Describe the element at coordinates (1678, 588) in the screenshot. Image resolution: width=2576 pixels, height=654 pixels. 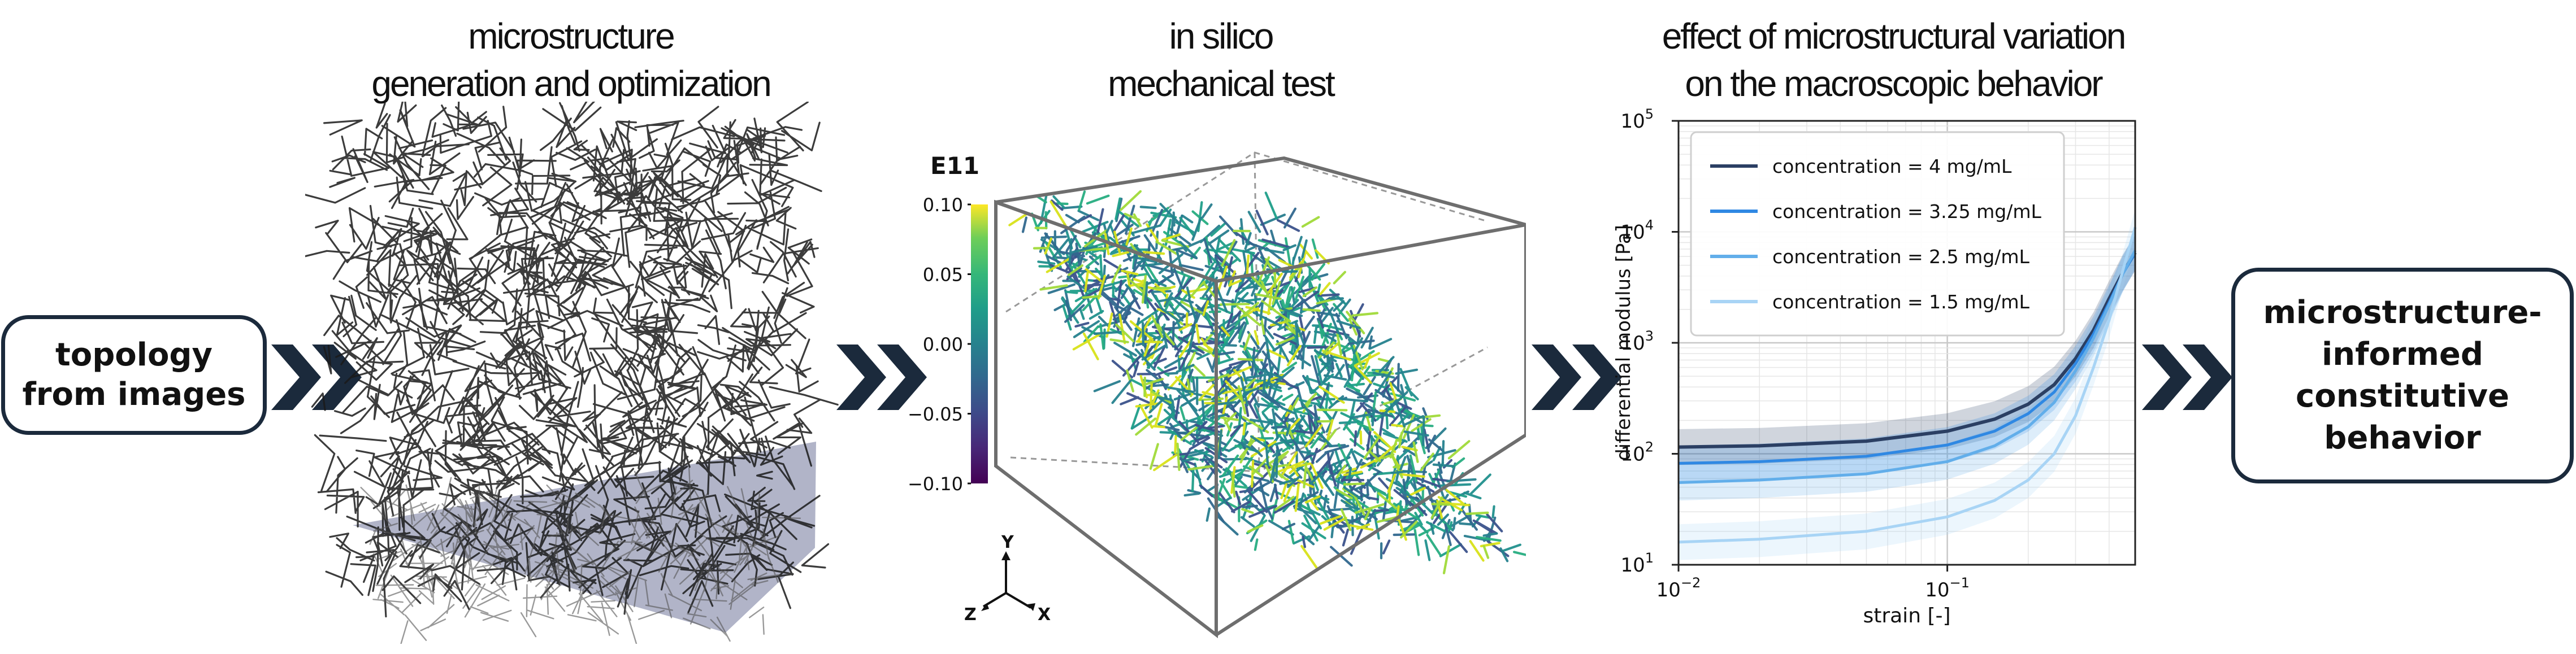
I see `x-tick-label: 10⁻²` at that location.